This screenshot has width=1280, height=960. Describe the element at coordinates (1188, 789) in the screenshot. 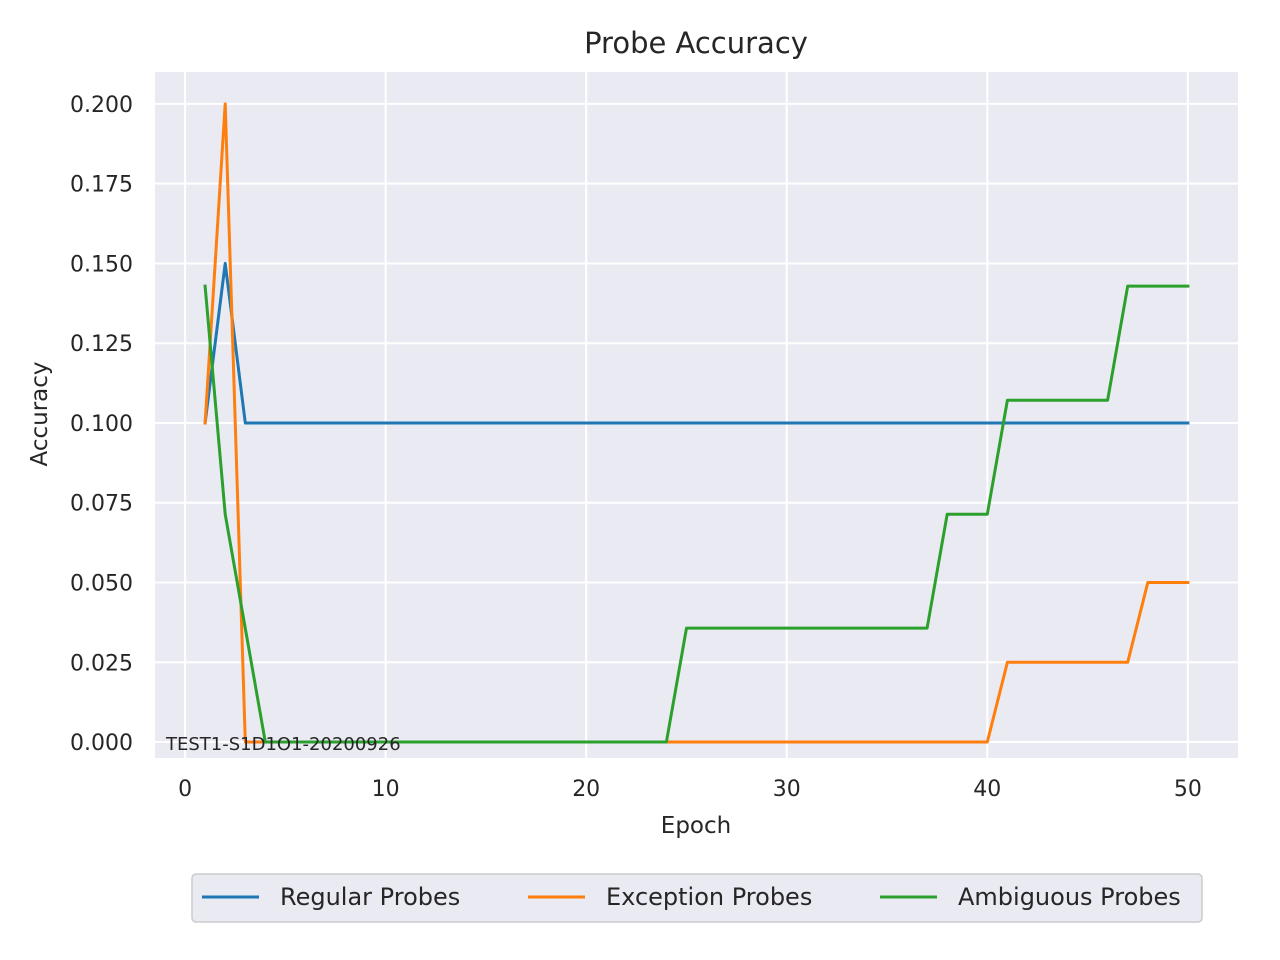

I see `x-tick-label: 50` at that location.